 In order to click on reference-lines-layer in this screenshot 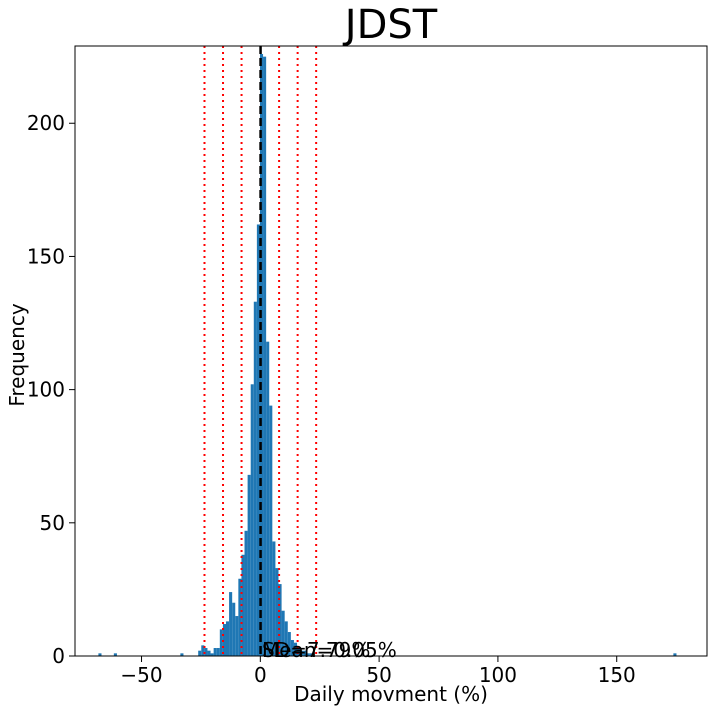, I will do `click(260, 351)`.